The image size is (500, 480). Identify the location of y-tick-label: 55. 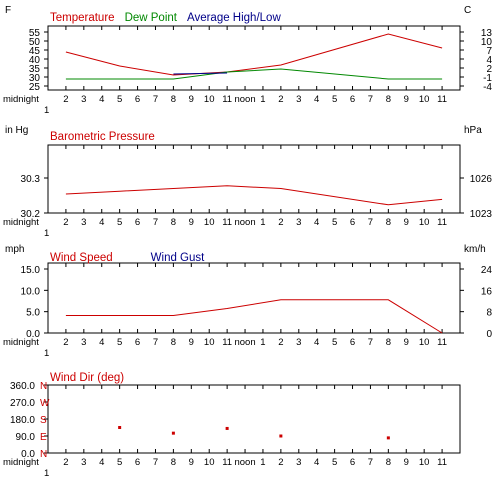
(35, 33).